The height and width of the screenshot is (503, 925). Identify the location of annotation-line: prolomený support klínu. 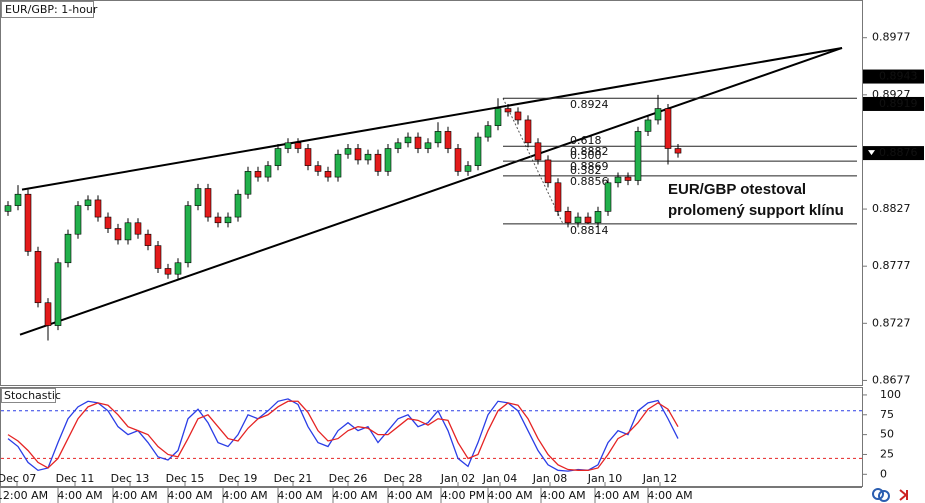
(756, 210).